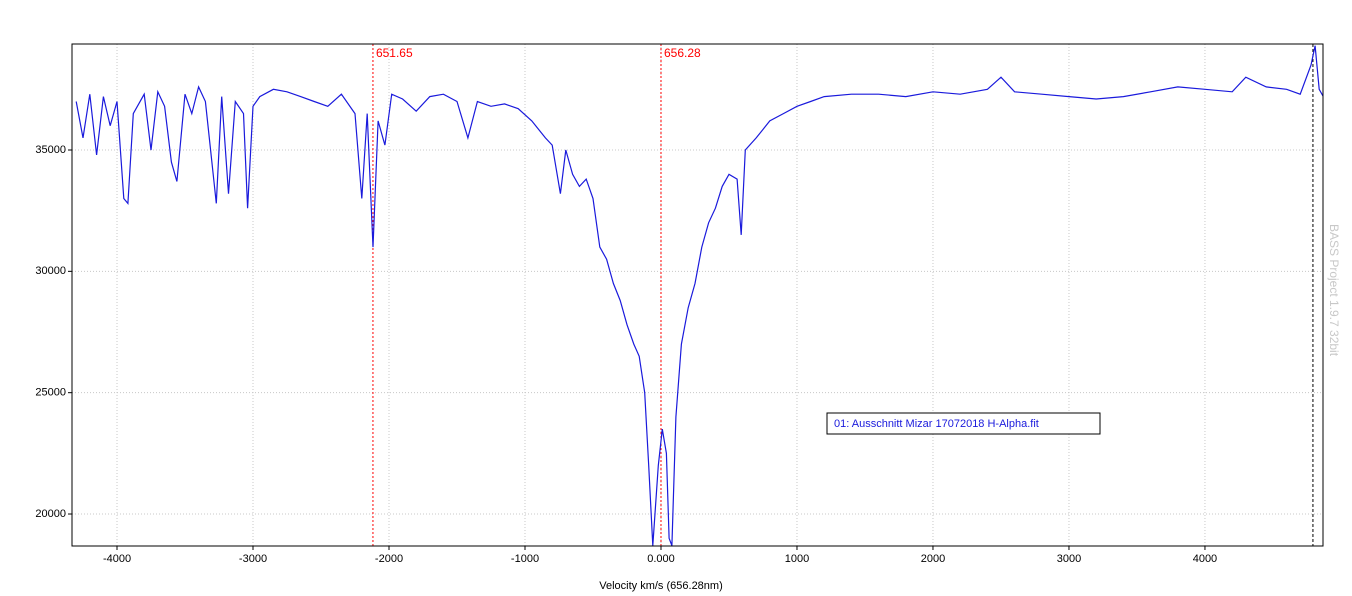 The height and width of the screenshot is (596, 1352). Describe the element at coordinates (50, 150) in the screenshot. I see `y-tick-label: 35000` at that location.